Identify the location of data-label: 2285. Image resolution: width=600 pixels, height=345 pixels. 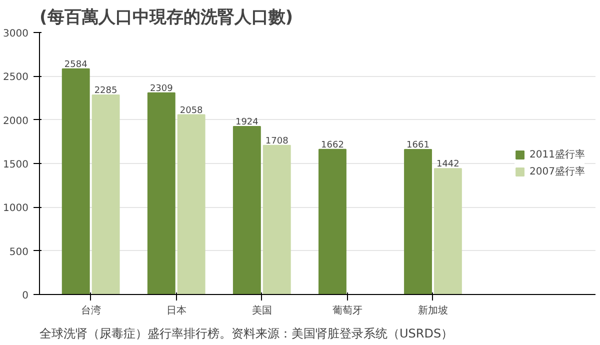
(106, 91).